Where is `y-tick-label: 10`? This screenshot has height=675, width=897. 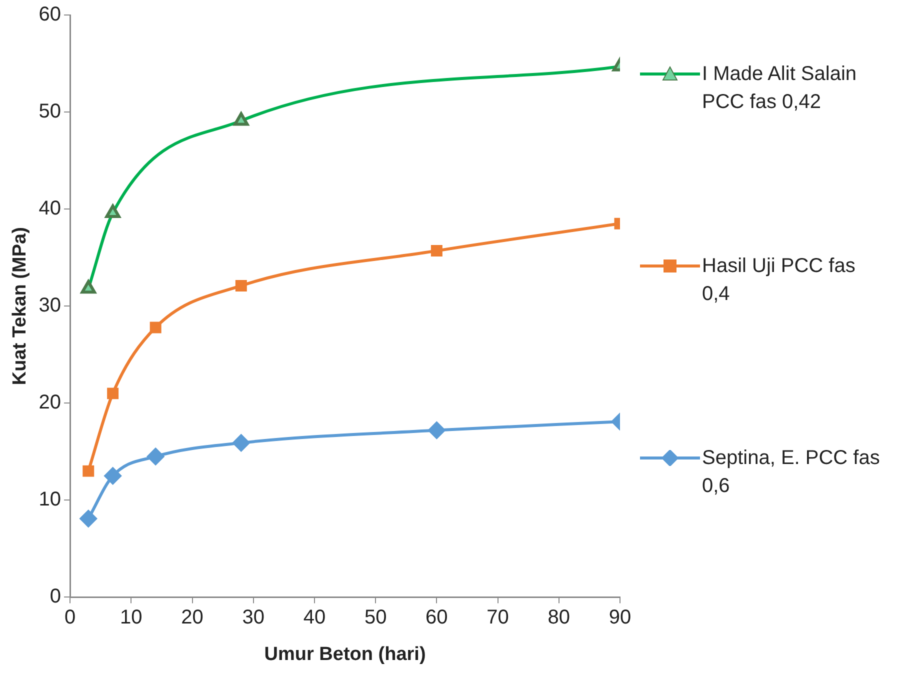 y-tick-label: 10 is located at coordinates (50, 499).